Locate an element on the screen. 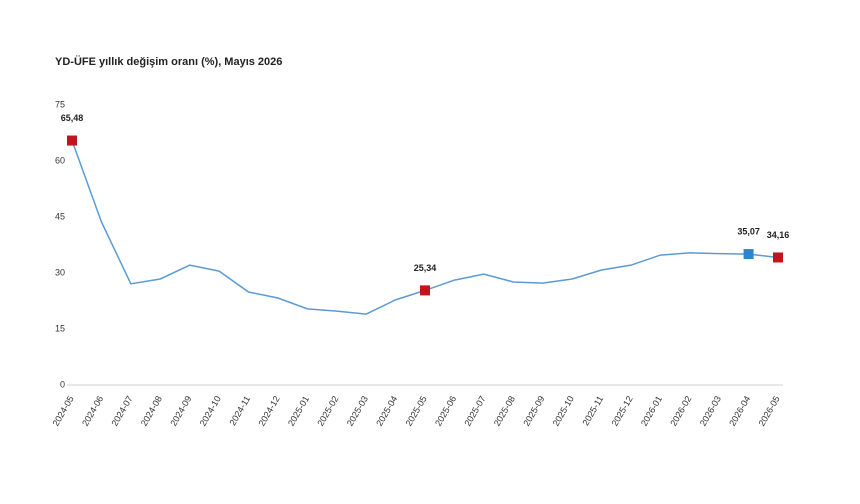 Image resolution: width=860 pixels, height=504 pixels. x-tick-label: 2025-01 is located at coordinates (298, 411).